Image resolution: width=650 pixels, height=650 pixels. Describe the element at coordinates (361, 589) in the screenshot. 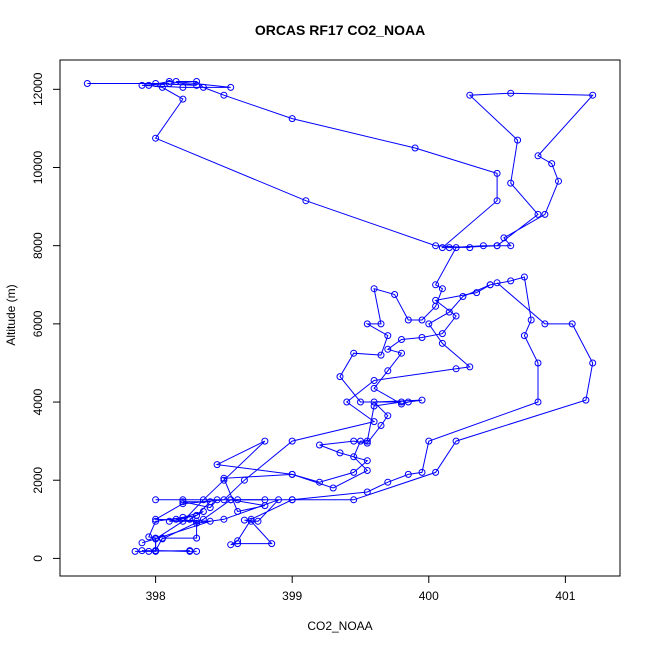

I see `x-axis: 398 399 400 401` at that location.